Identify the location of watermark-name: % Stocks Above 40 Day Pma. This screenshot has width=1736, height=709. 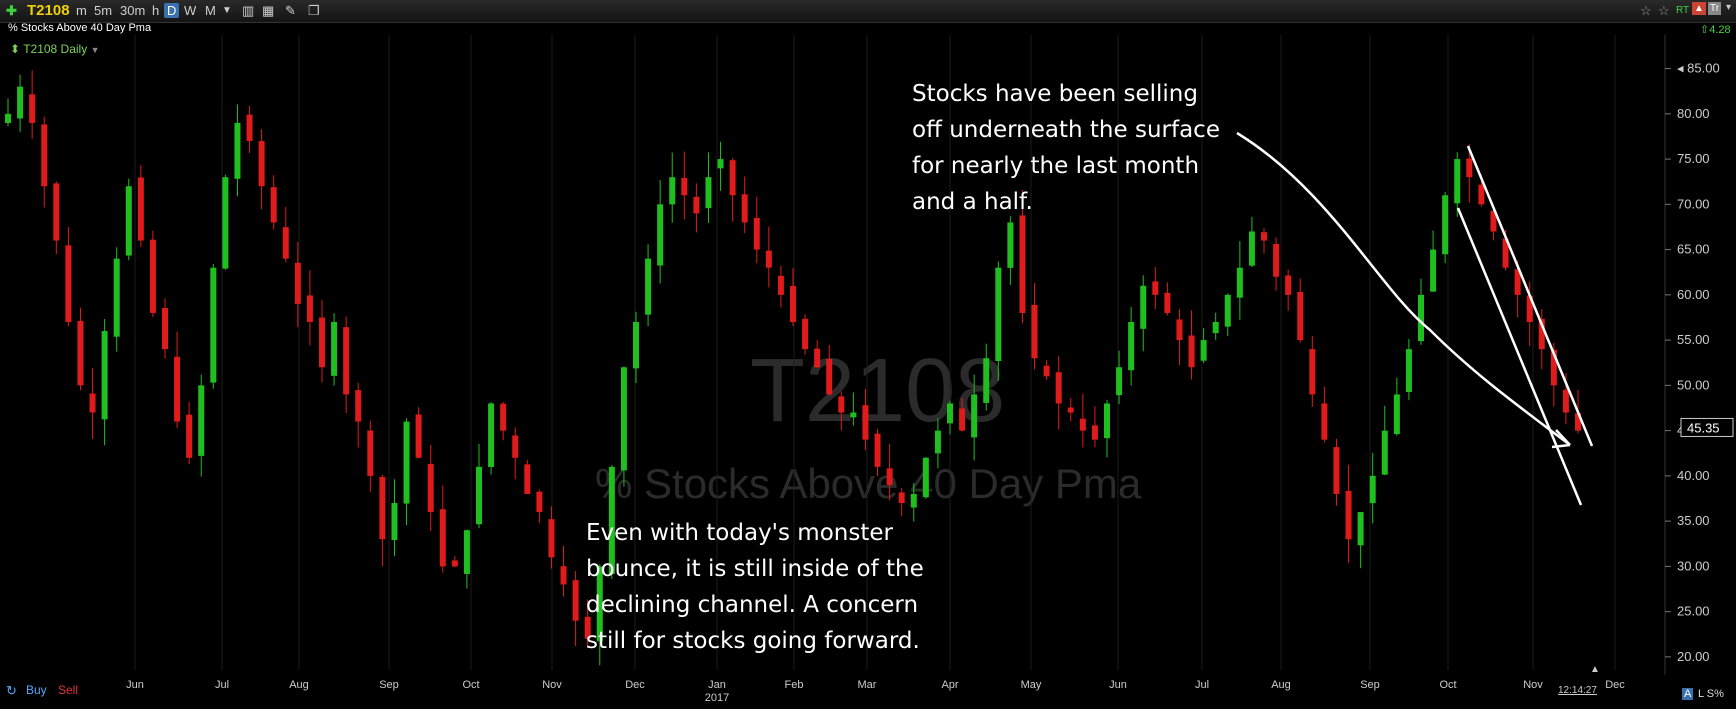
(868, 483).